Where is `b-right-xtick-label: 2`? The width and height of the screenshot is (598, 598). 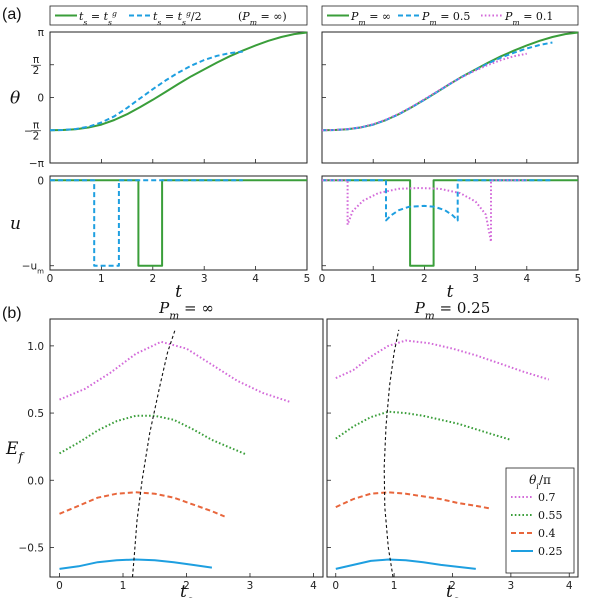 b-right-xtick-label: 2 is located at coordinates (452, 586).